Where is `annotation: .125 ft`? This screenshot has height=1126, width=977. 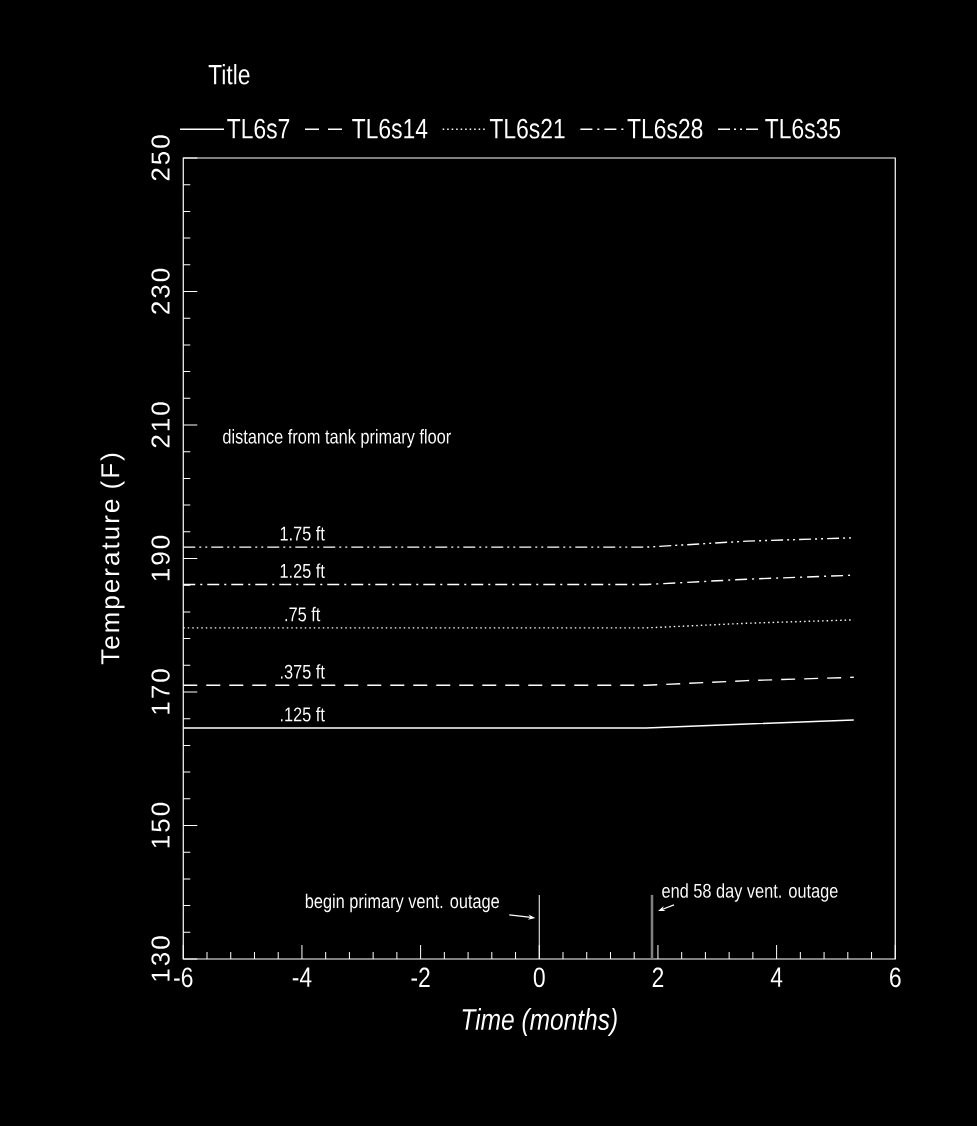
annotation: .125 ft is located at coordinates (302, 714).